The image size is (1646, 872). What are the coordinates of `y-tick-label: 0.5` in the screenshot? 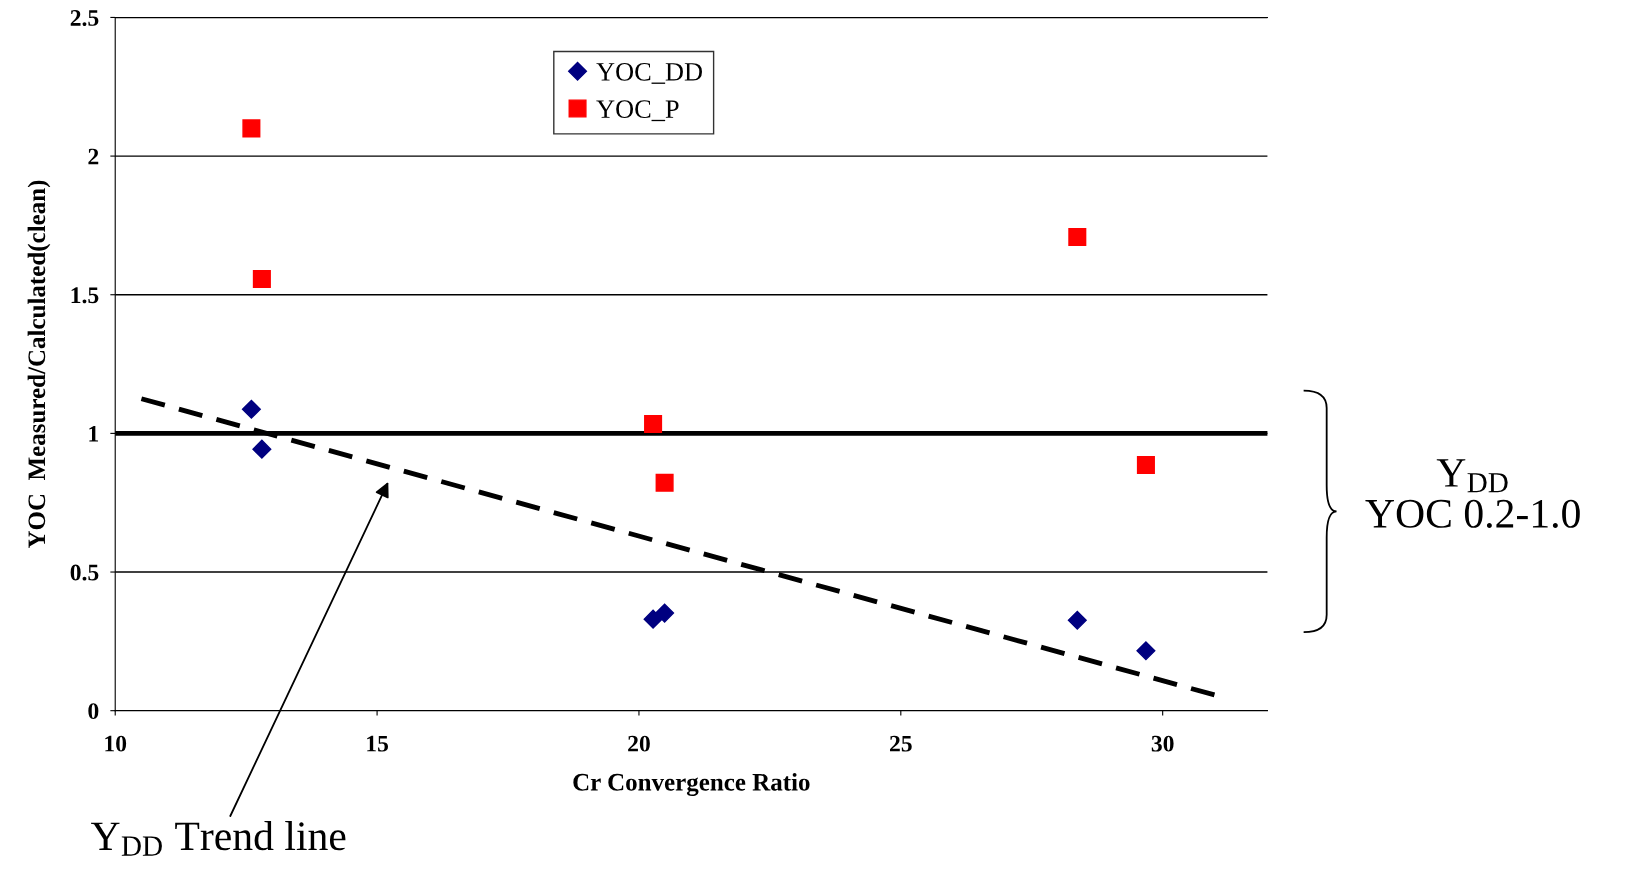 It's located at (84, 572).